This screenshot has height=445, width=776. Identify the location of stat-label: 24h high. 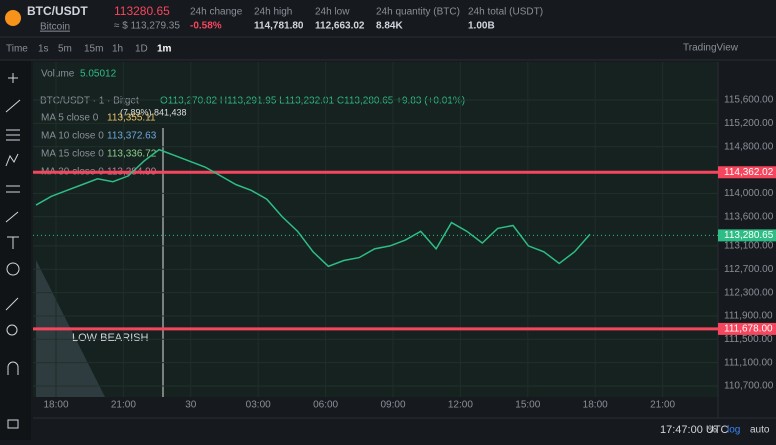
(273, 12).